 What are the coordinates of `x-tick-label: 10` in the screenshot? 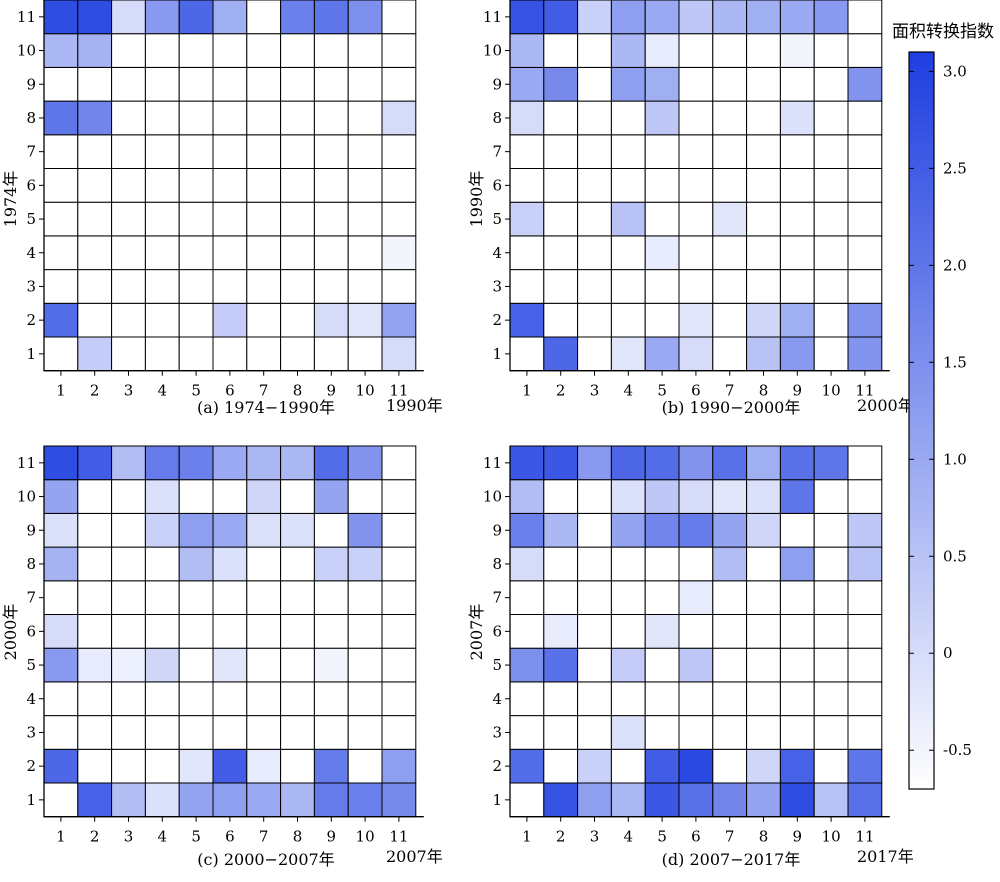 It's located at (831, 391).